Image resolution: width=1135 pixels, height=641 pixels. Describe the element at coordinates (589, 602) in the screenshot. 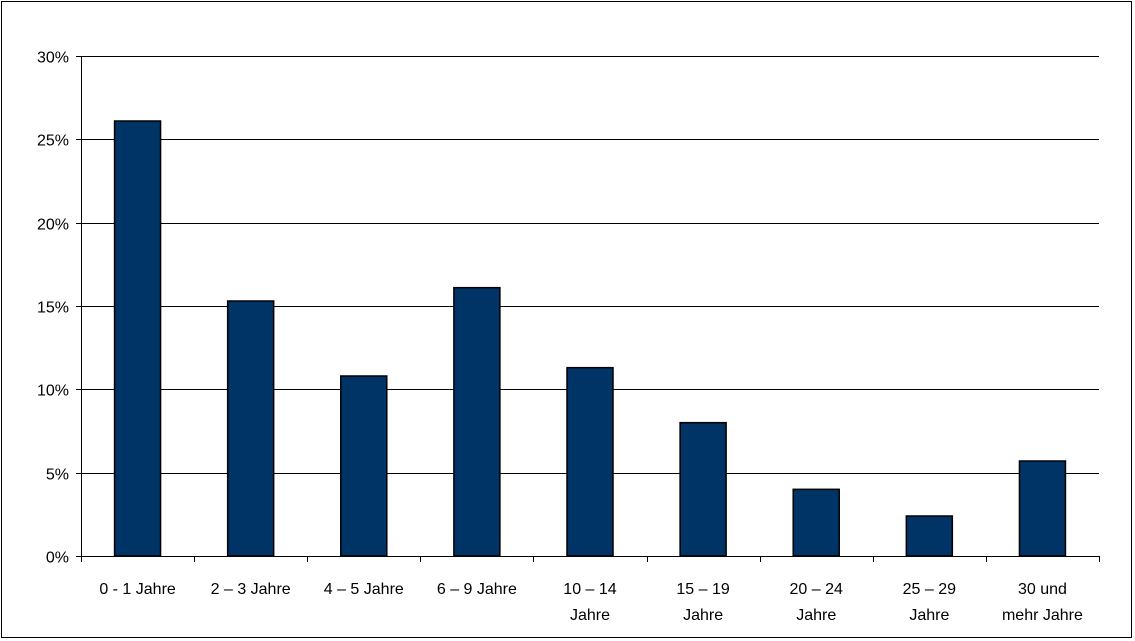

I see `x-tick-label: 10 – 14 Jahre` at that location.